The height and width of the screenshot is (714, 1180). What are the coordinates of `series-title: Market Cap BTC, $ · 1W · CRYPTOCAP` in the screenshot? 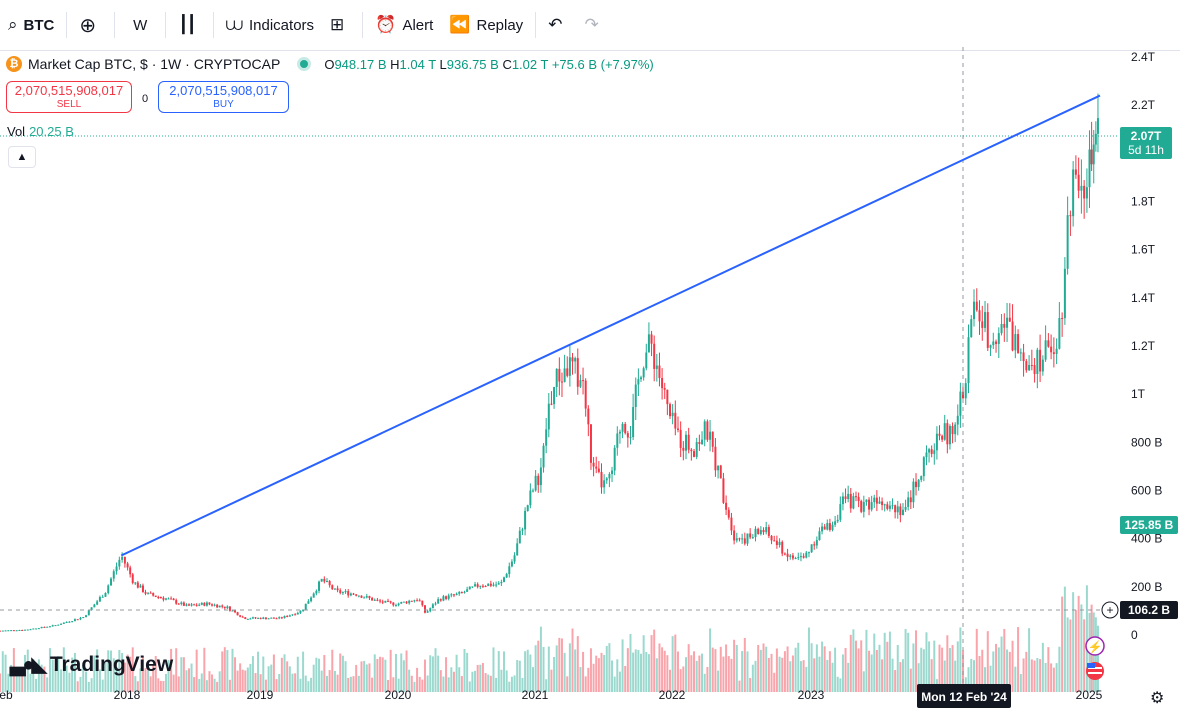 It's located at (154, 64).